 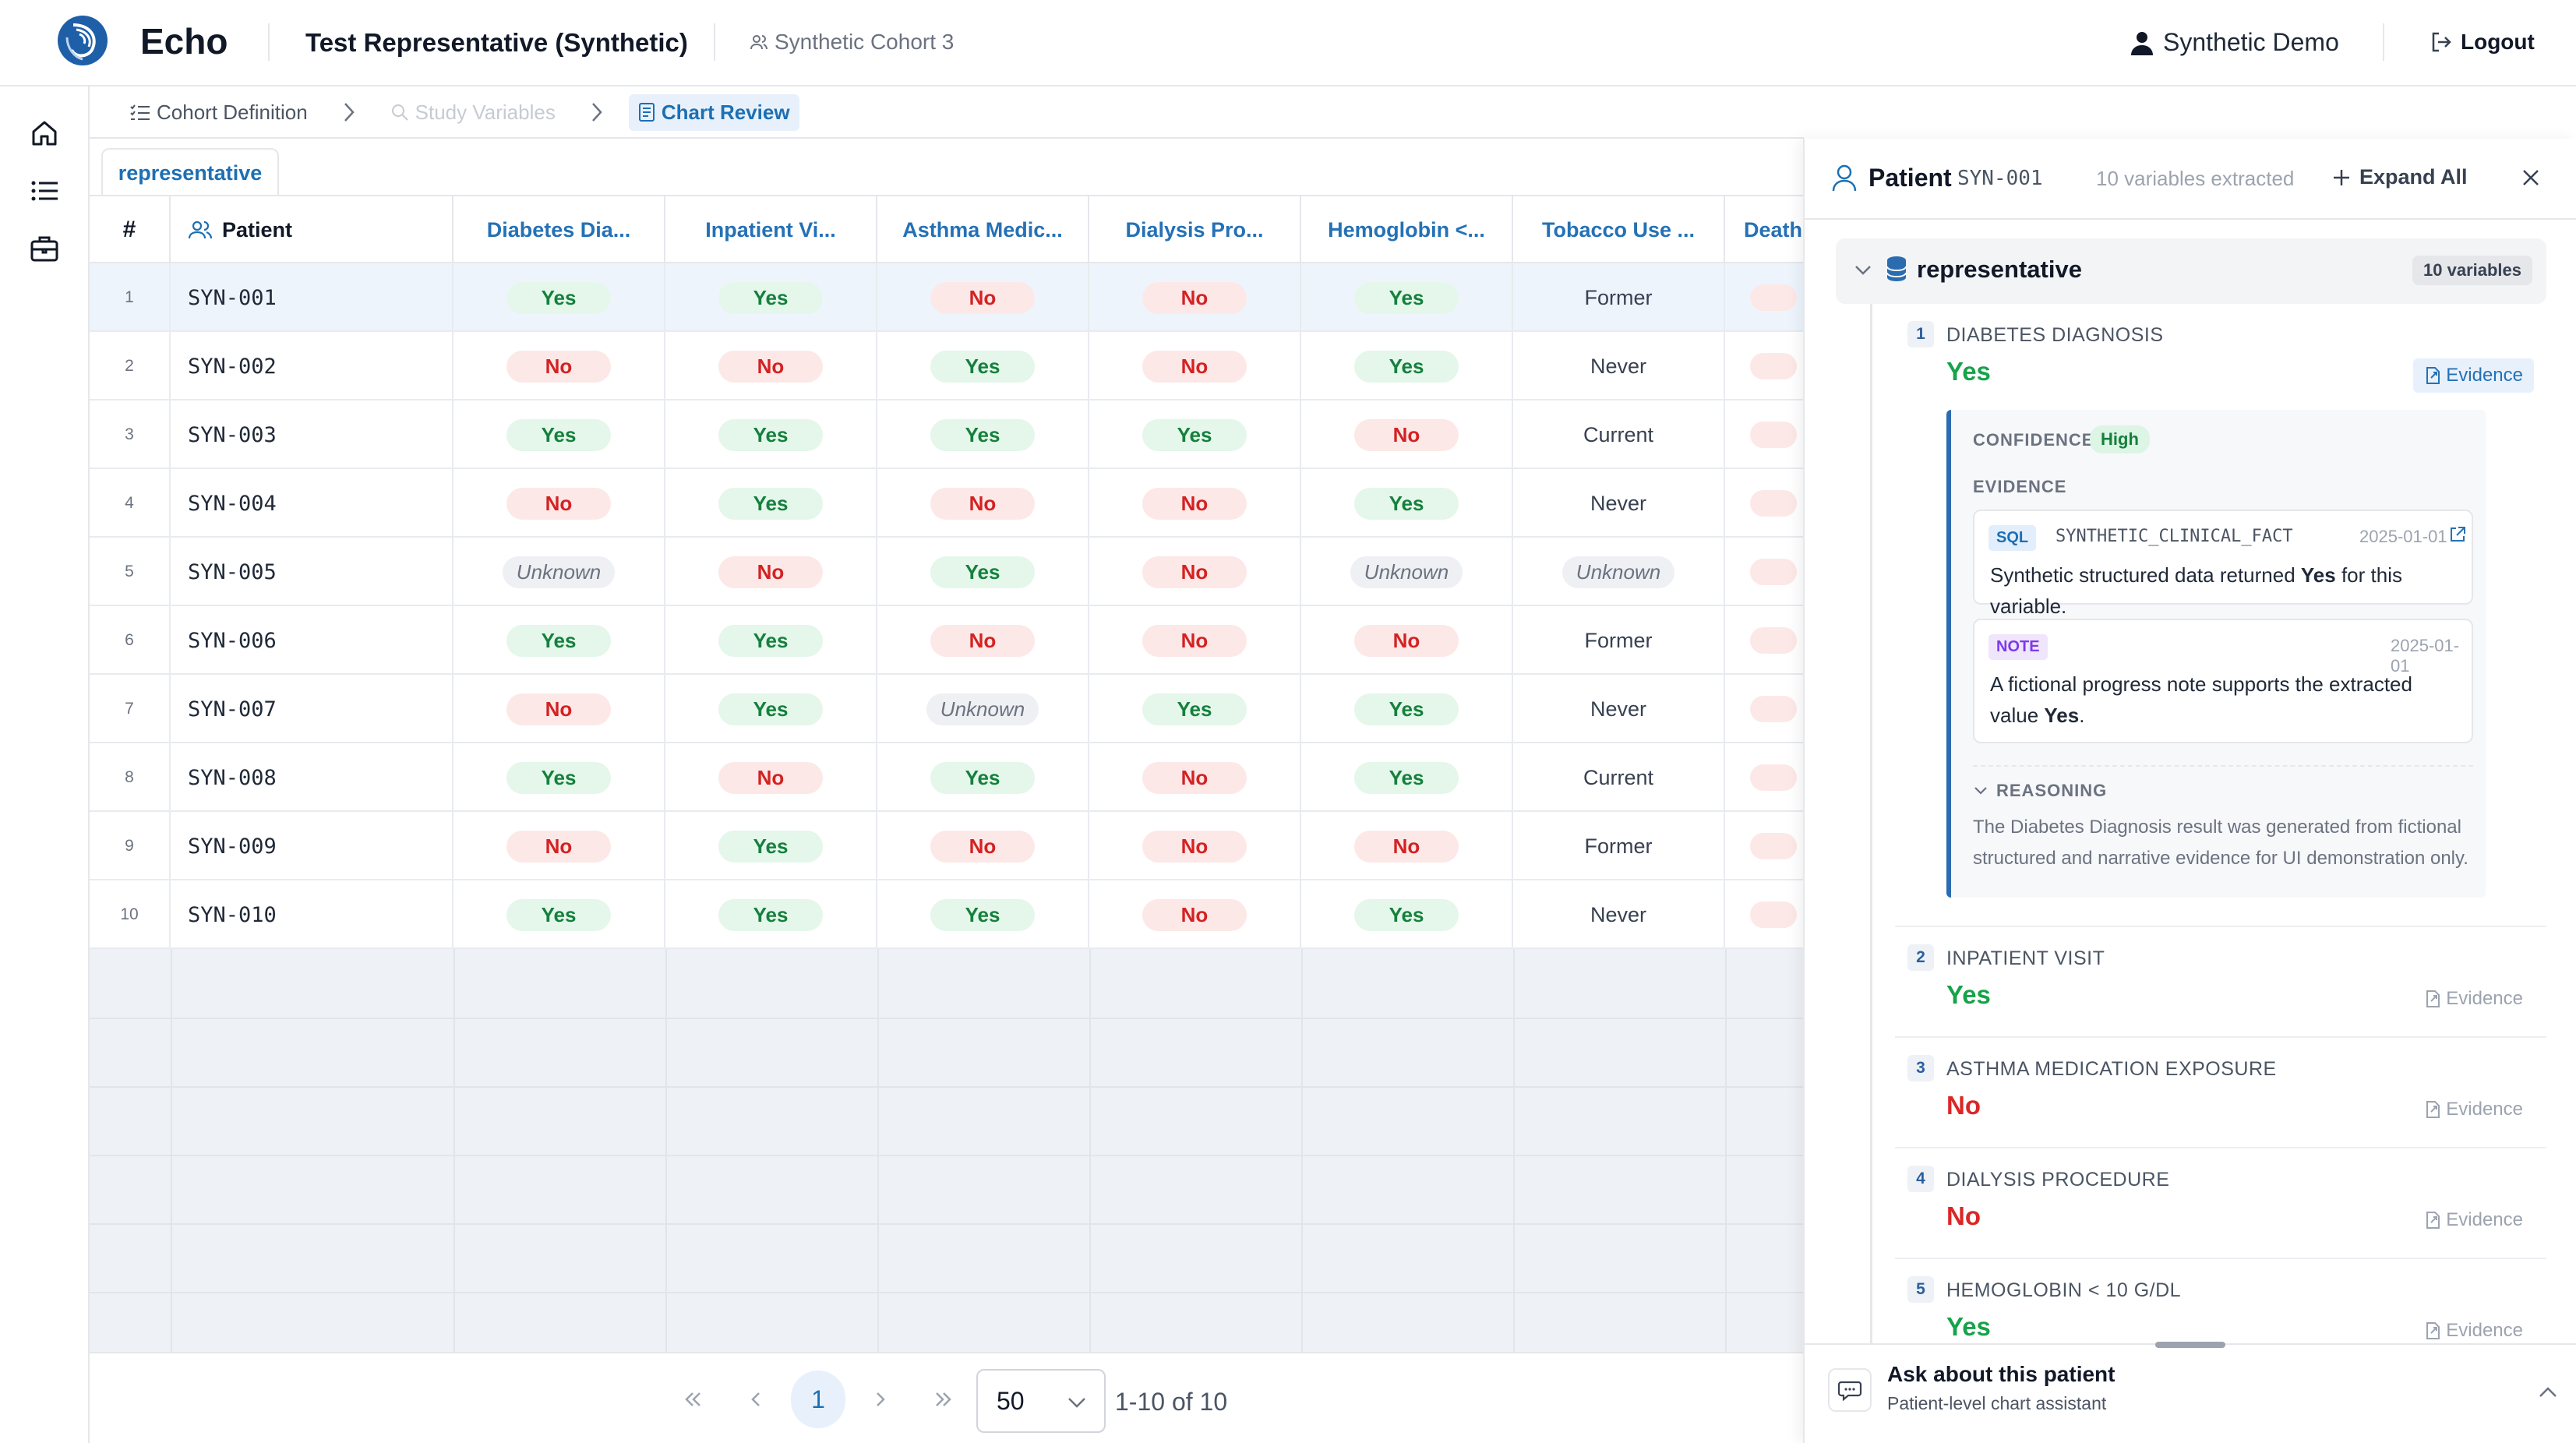 What do you see at coordinates (2220, 1314) in the screenshot?
I see `variable-item: 5 HEMOGLOBIN < 10 G/DL Yes Evidence` at bounding box center [2220, 1314].